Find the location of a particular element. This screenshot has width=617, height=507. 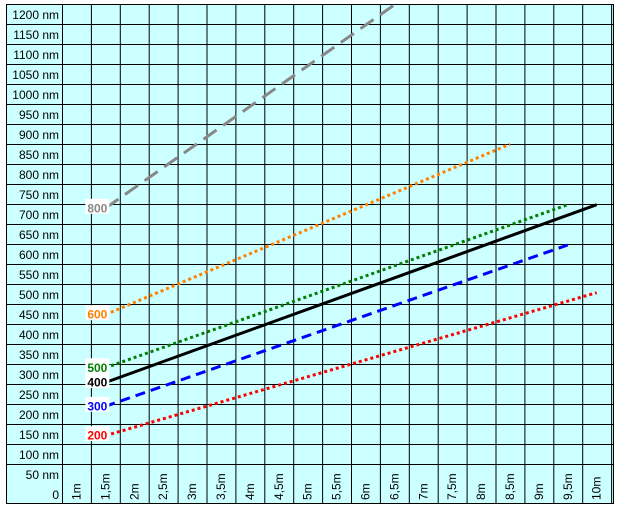

y-tick-label: 750 nm is located at coordinates (39, 195).